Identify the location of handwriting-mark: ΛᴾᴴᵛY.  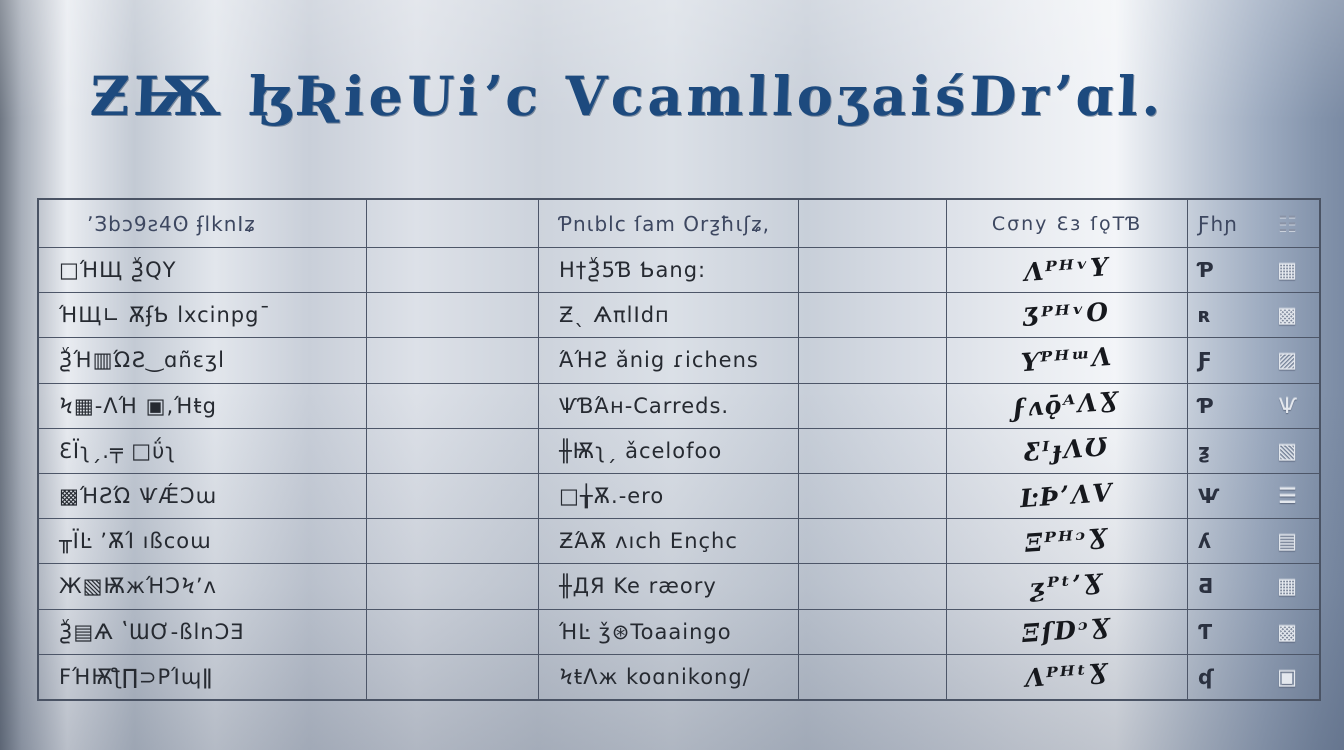
(1066, 269).